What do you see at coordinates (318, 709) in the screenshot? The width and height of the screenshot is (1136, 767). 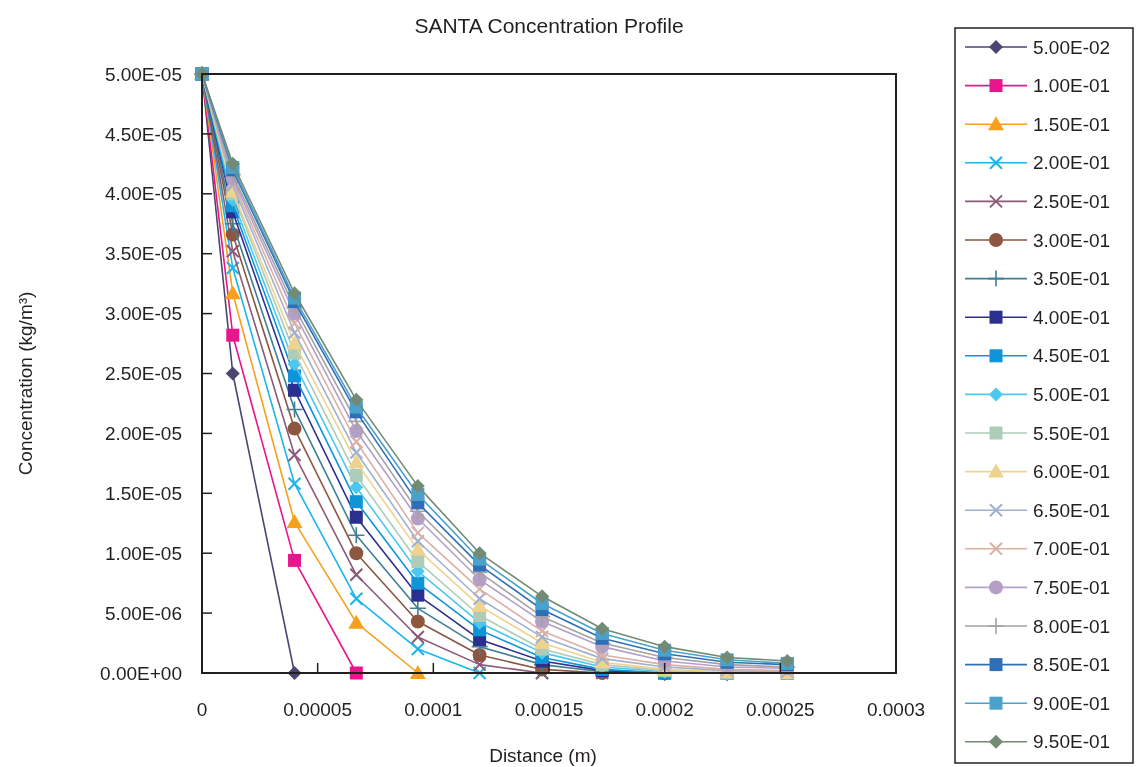 I see `x-tick-label: 0.00005` at bounding box center [318, 709].